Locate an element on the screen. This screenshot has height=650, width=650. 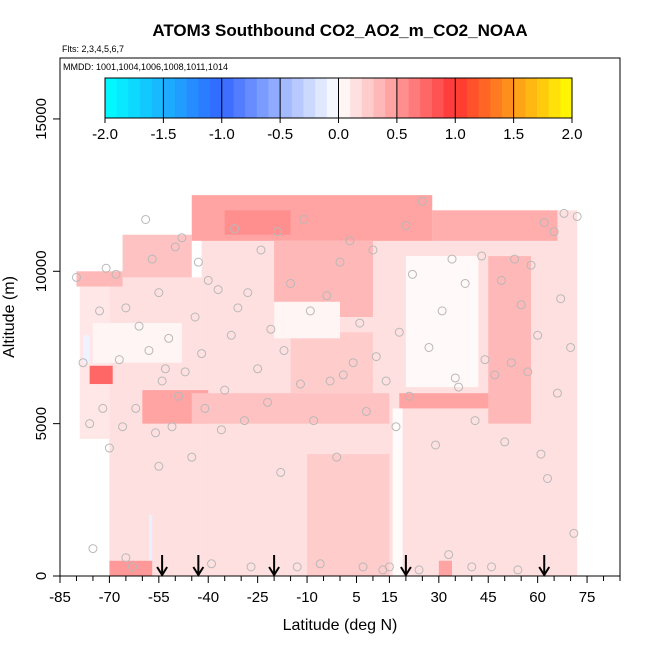
x-tick-label: 75 is located at coordinates (587, 597).